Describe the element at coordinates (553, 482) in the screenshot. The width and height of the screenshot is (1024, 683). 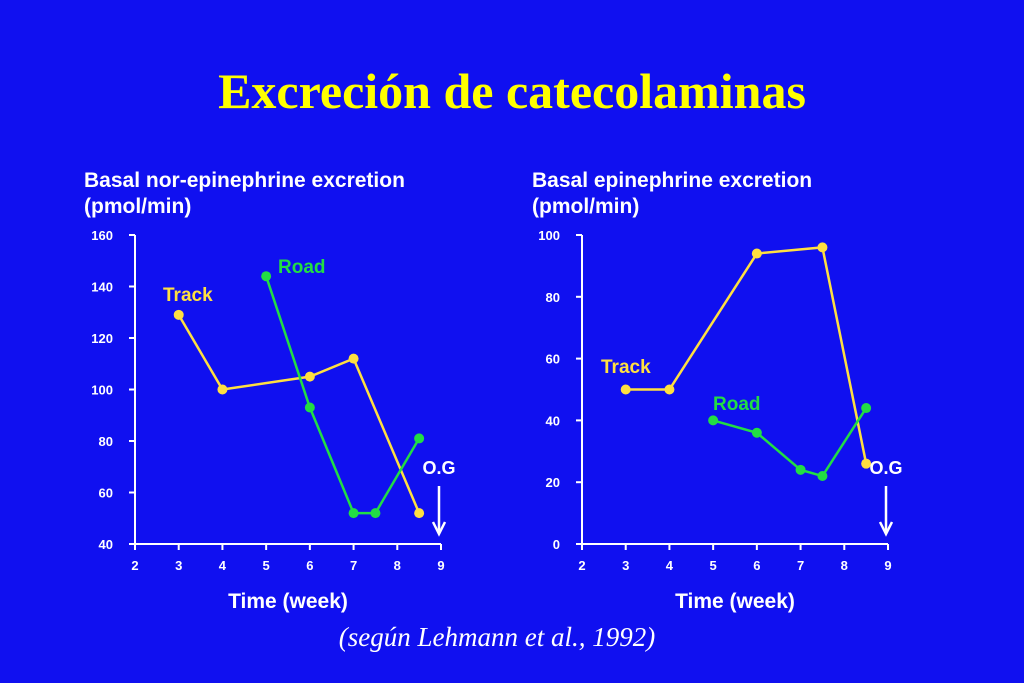
I see `y-tick-label: 20` at that location.